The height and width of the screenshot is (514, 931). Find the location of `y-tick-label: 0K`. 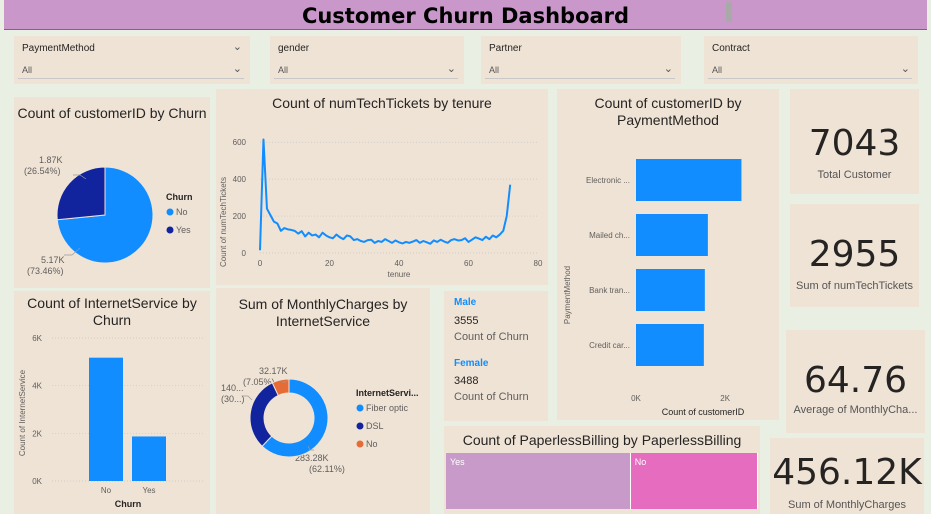

y-tick-label: 0K is located at coordinates (37, 481).